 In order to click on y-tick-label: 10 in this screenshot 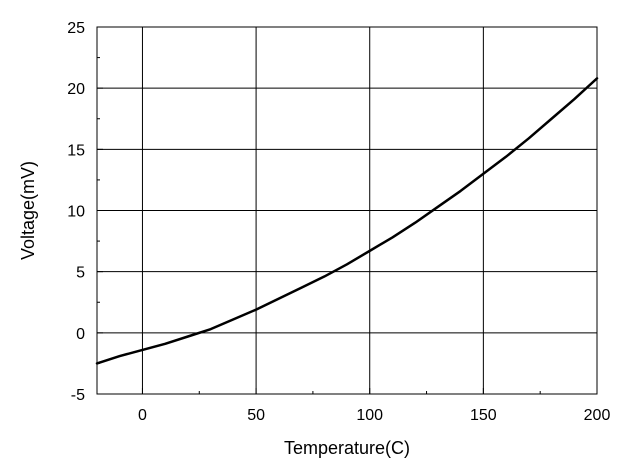, I will do `click(76, 212)`.